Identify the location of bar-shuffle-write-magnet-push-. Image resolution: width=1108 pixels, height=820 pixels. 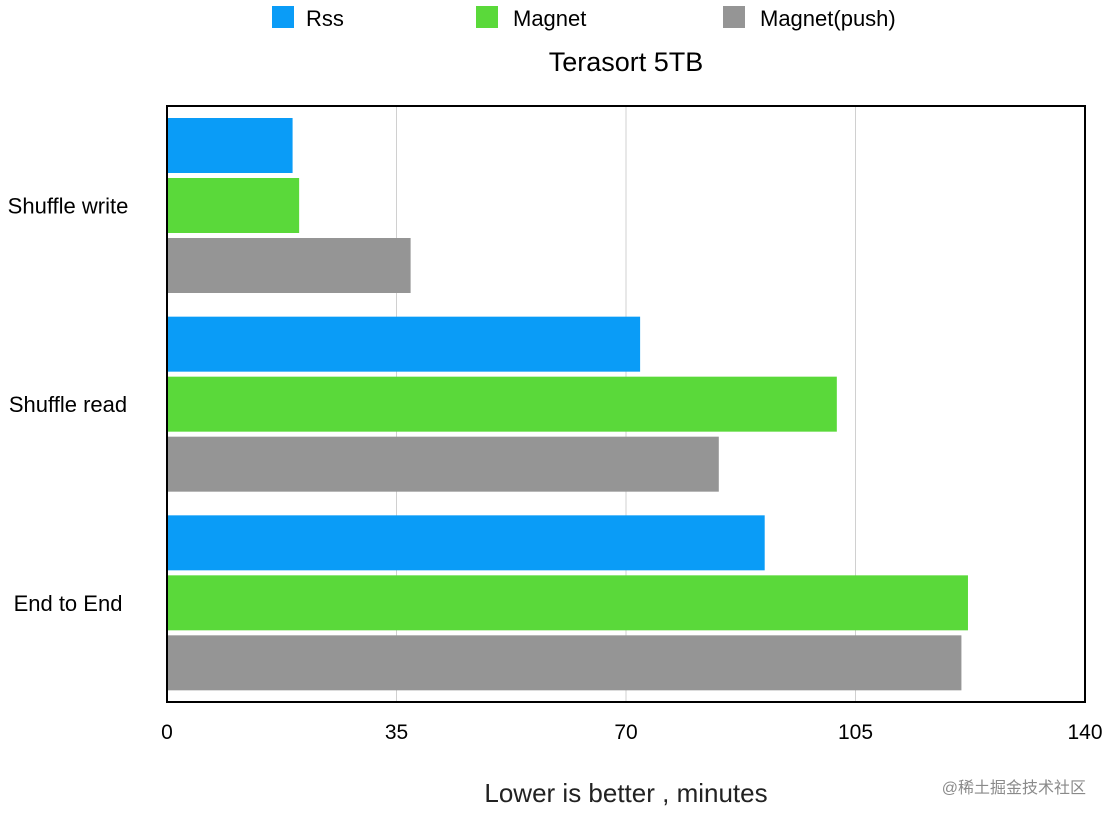
(289, 265).